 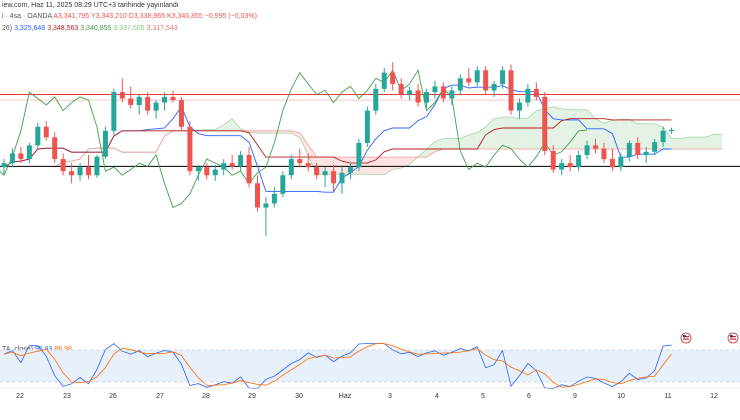 I want to click on change-value: −0,995 (−0,03%), so click(x=230, y=16).